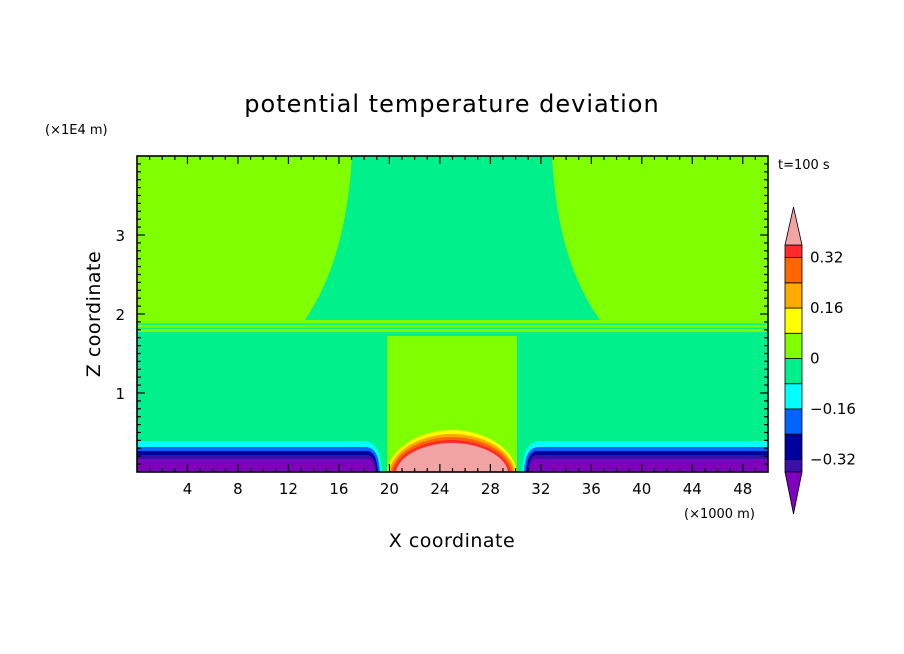 The image size is (904, 654). What do you see at coordinates (793, 493) in the screenshot?
I see `colorbar-extend-min` at bounding box center [793, 493].